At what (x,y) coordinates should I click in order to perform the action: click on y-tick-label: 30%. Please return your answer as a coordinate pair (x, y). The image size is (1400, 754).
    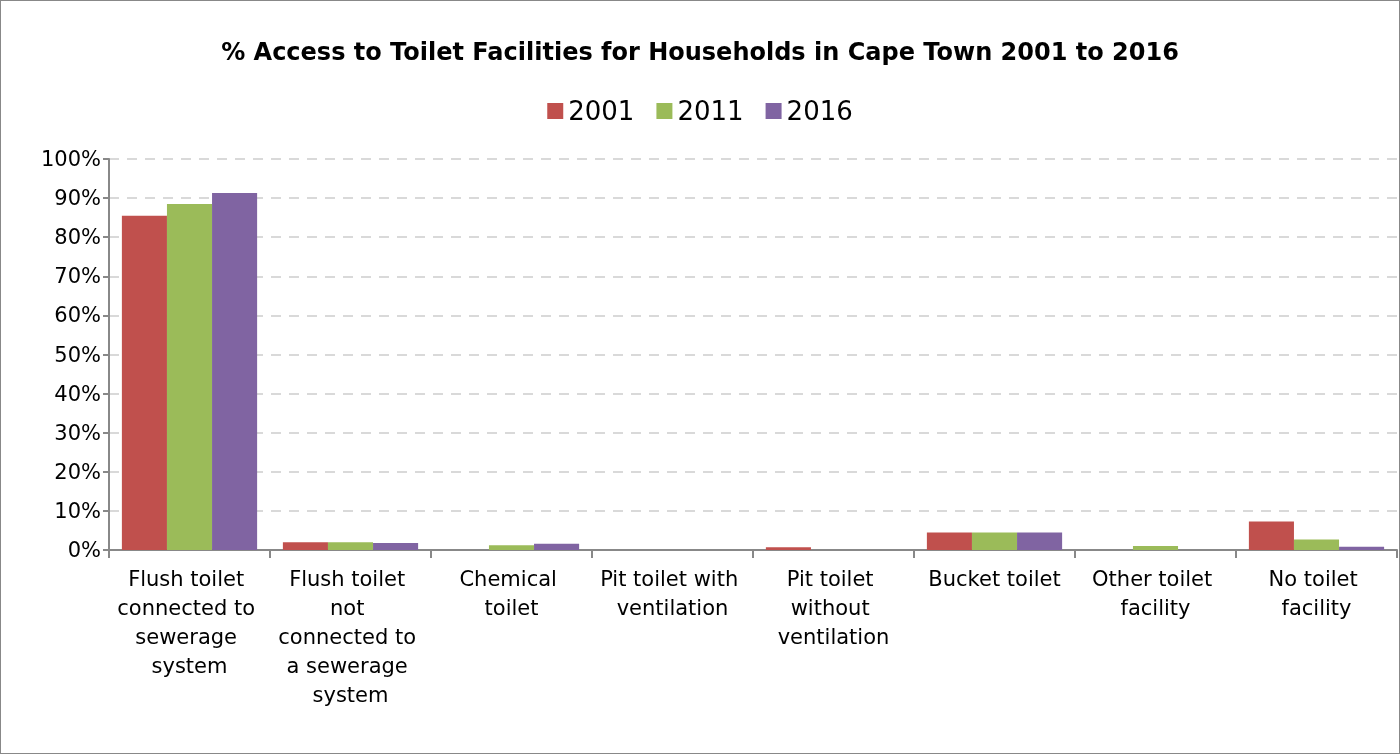
    Looking at the image, I should click on (77, 432).